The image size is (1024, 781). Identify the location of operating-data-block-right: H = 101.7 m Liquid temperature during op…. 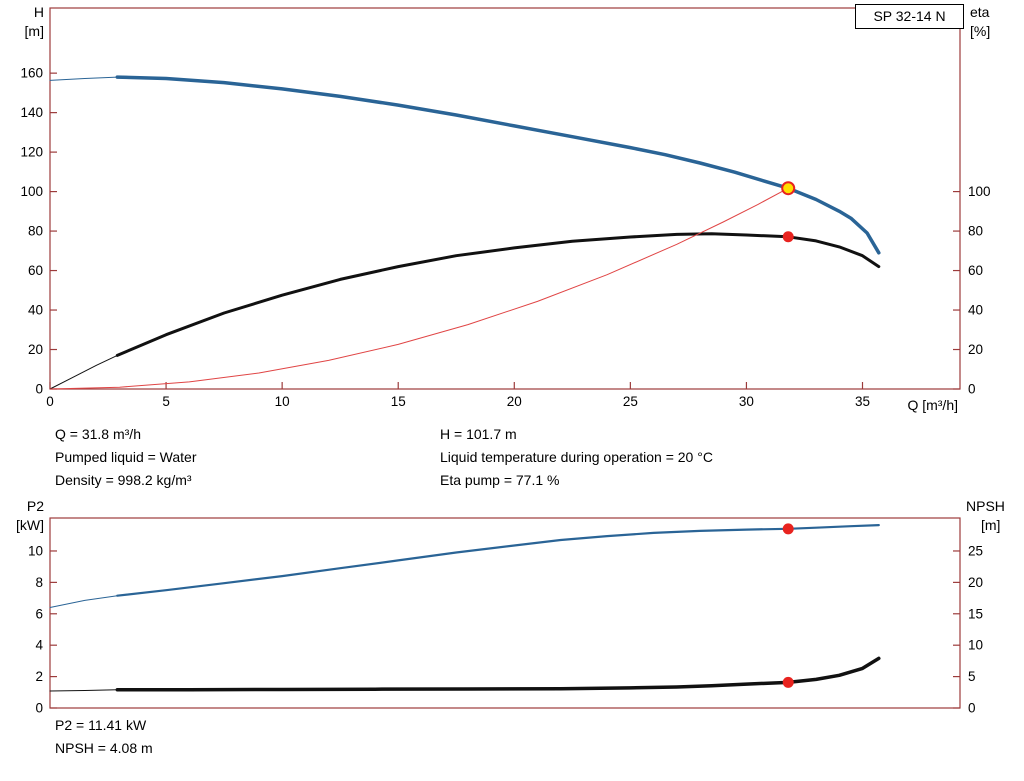
(576, 457).